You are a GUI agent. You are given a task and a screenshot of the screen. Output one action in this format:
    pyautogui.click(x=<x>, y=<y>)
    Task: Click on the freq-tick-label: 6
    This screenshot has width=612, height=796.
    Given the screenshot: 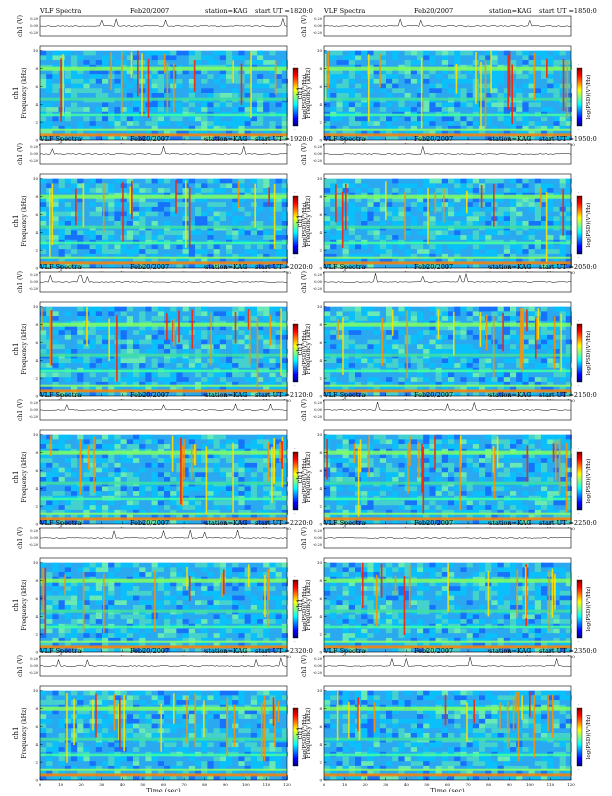 What is the action you would take?
    pyautogui.click(x=320, y=86)
    